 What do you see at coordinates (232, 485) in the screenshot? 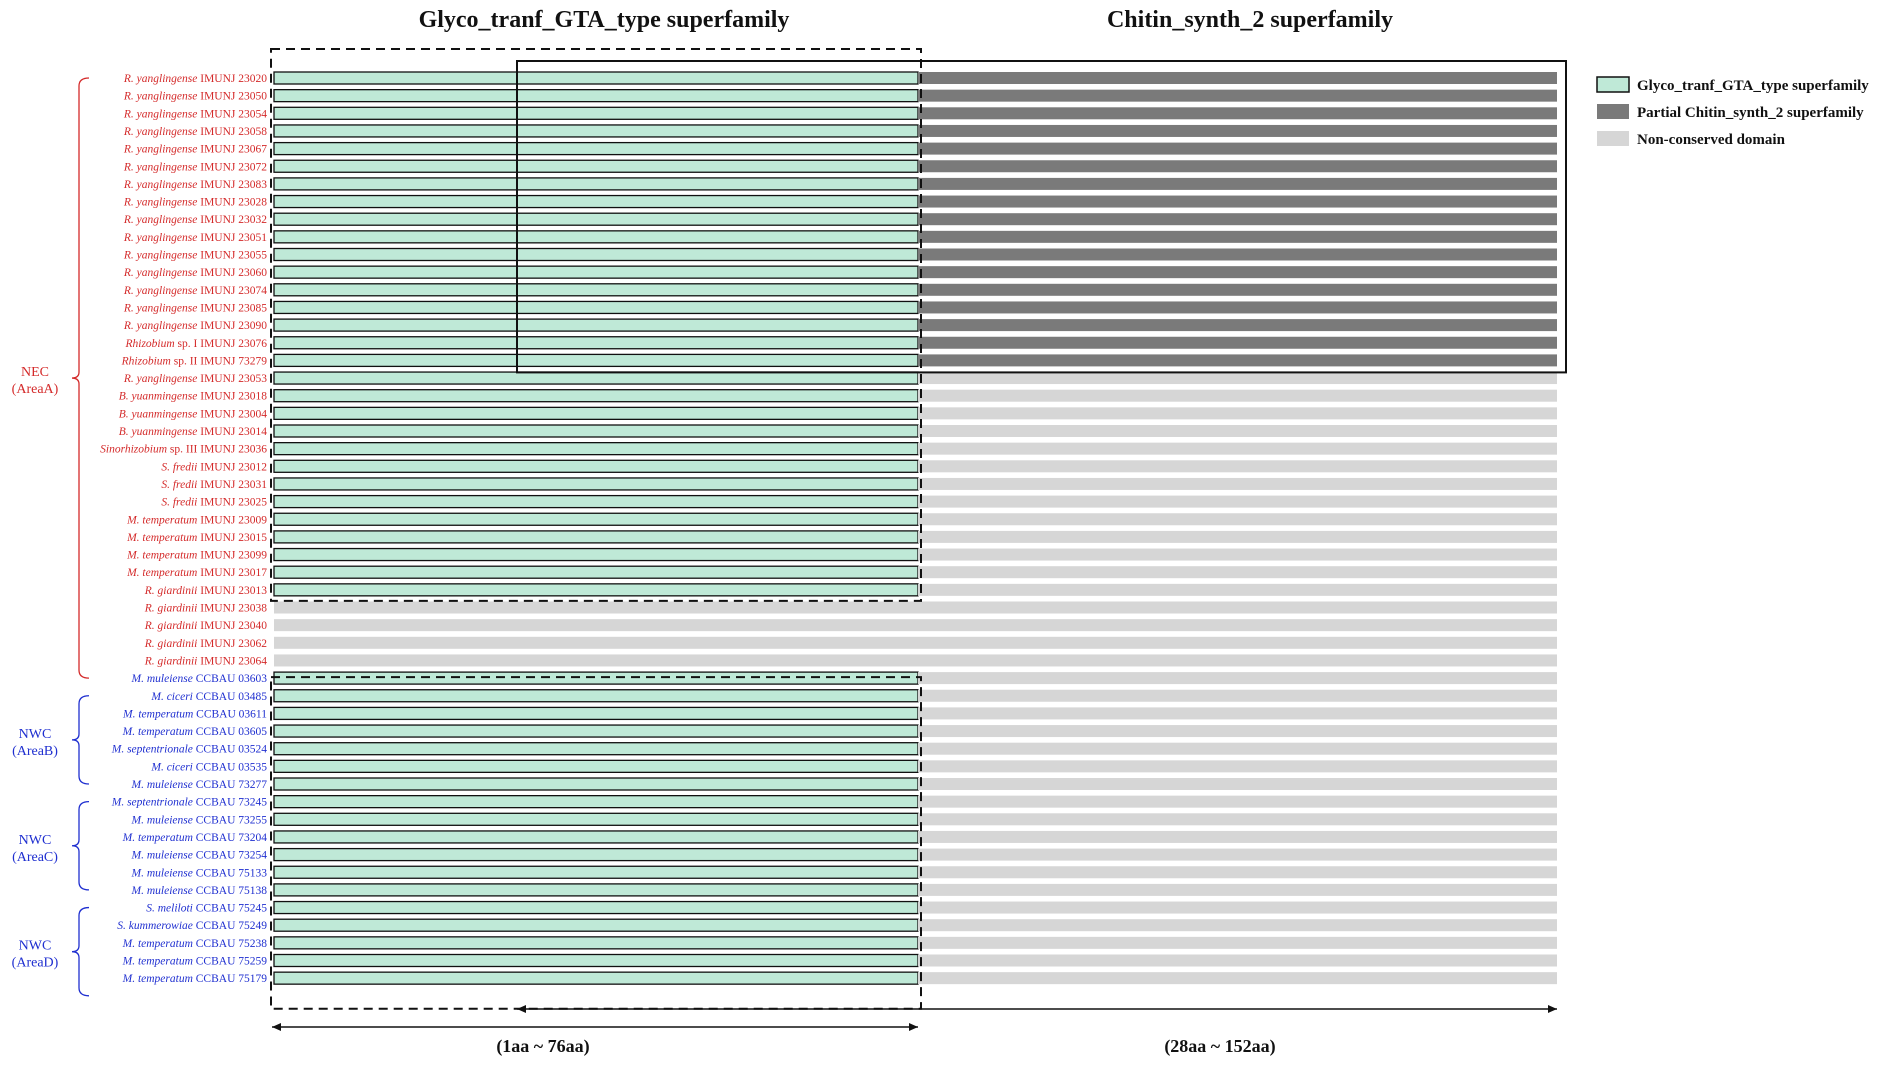
I see `strain-id: IMUNJ 23031` at bounding box center [232, 485].